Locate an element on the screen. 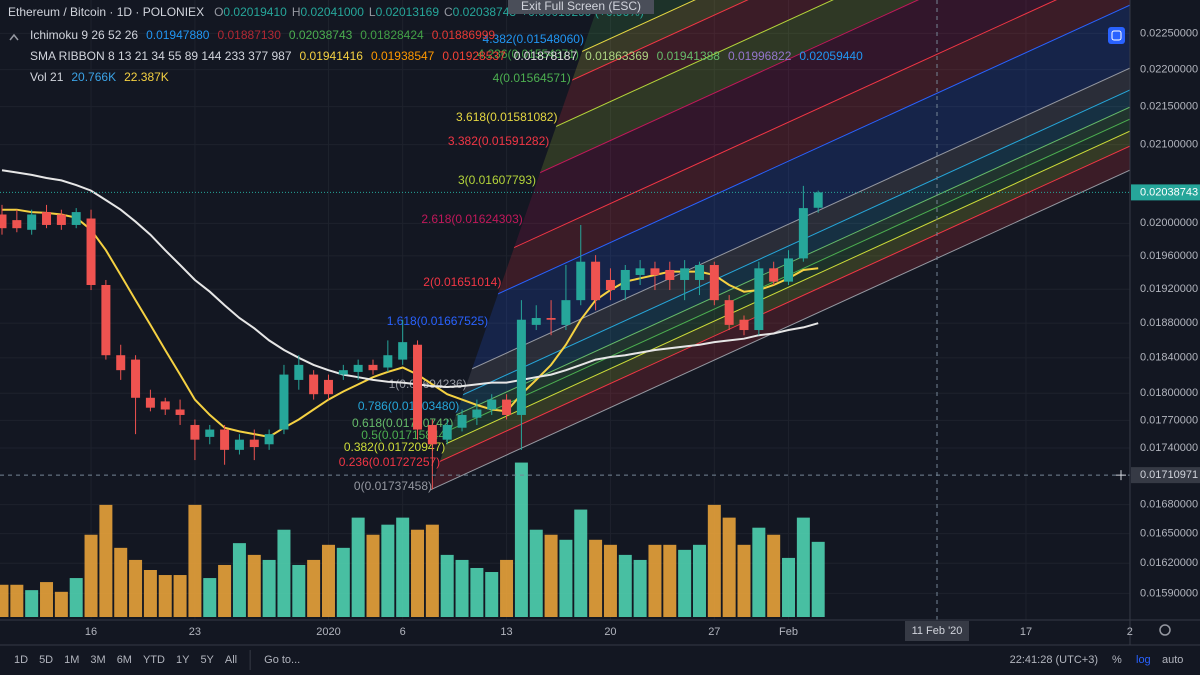 Image resolution: width=1200 pixels, height=675 pixels. ohlc-key: L is located at coordinates (372, 12).